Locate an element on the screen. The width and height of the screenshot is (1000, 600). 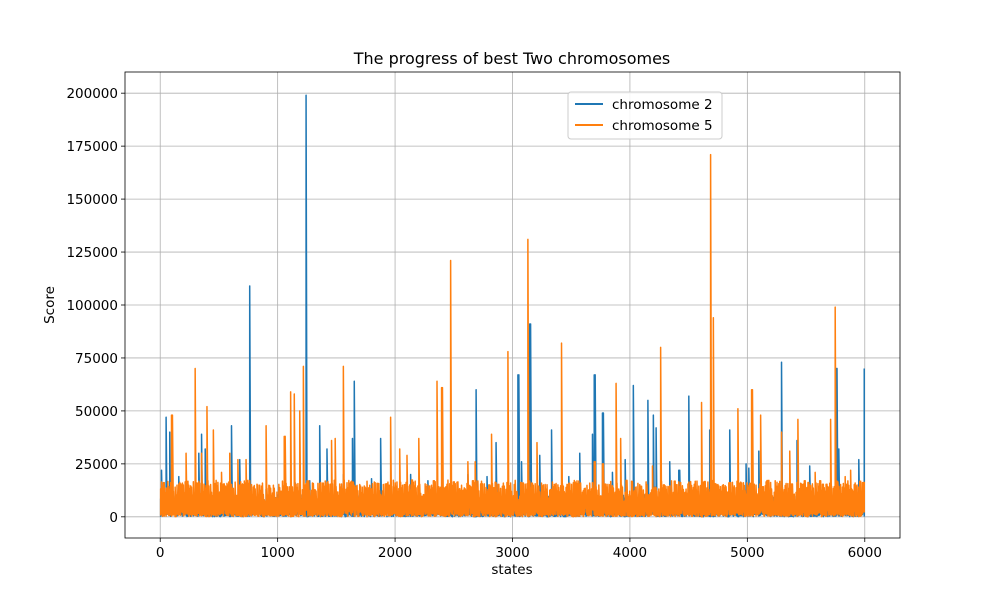
y-tick-label: 150000 is located at coordinates (92, 200).